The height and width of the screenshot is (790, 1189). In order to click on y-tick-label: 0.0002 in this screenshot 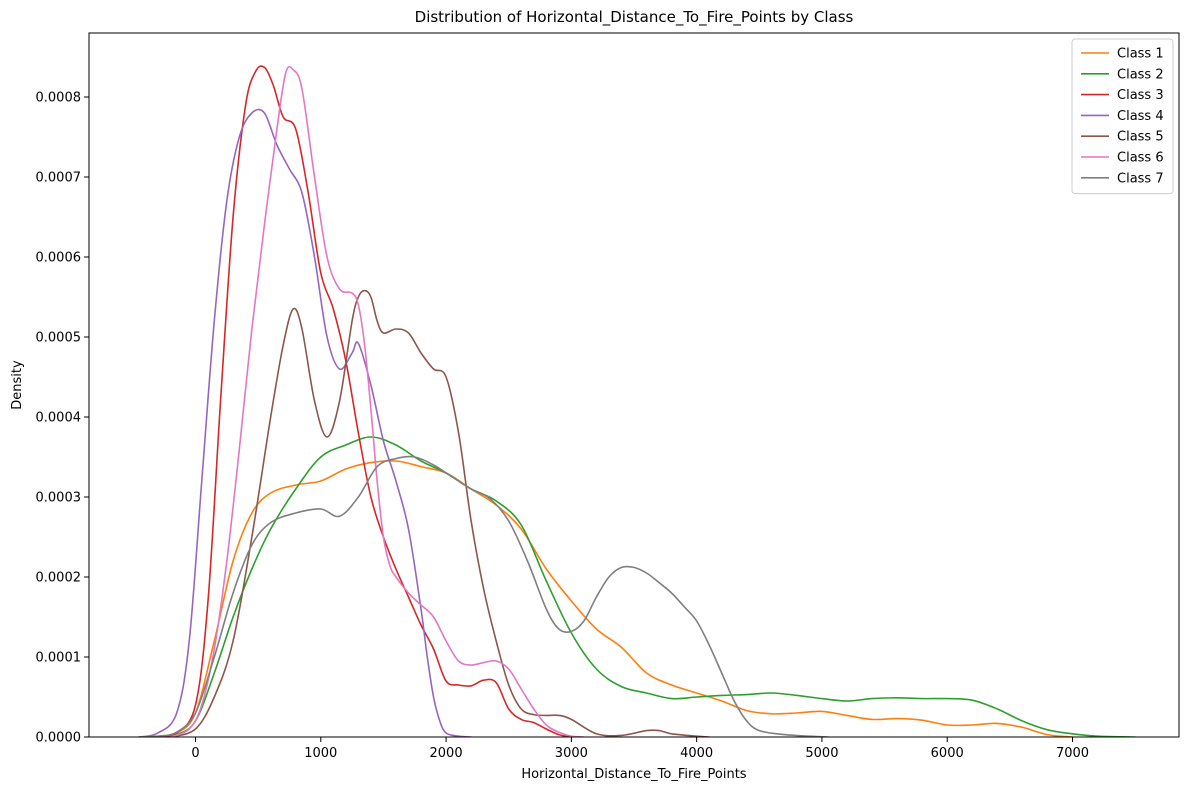, I will do `click(59, 578)`.